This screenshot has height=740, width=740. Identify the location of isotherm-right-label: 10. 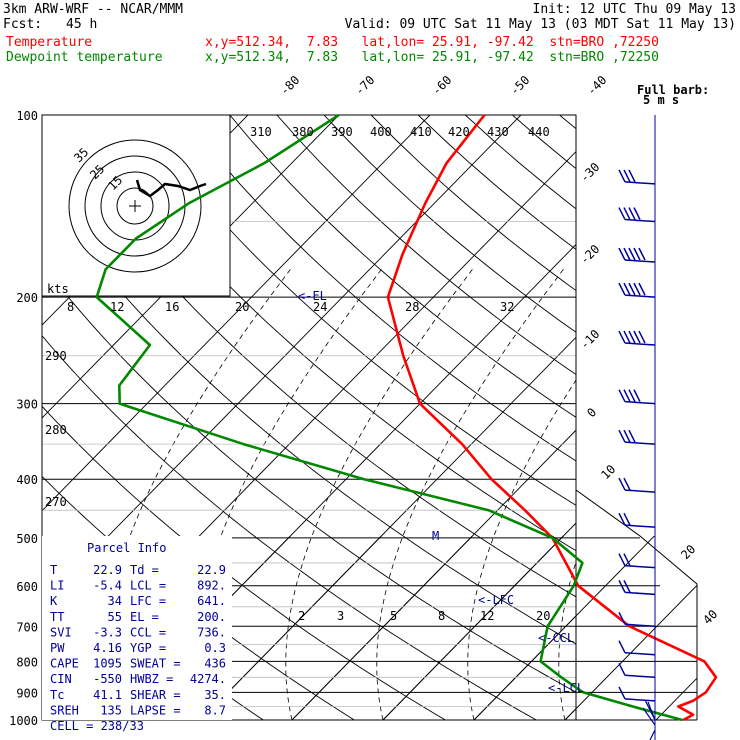
(608, 472).